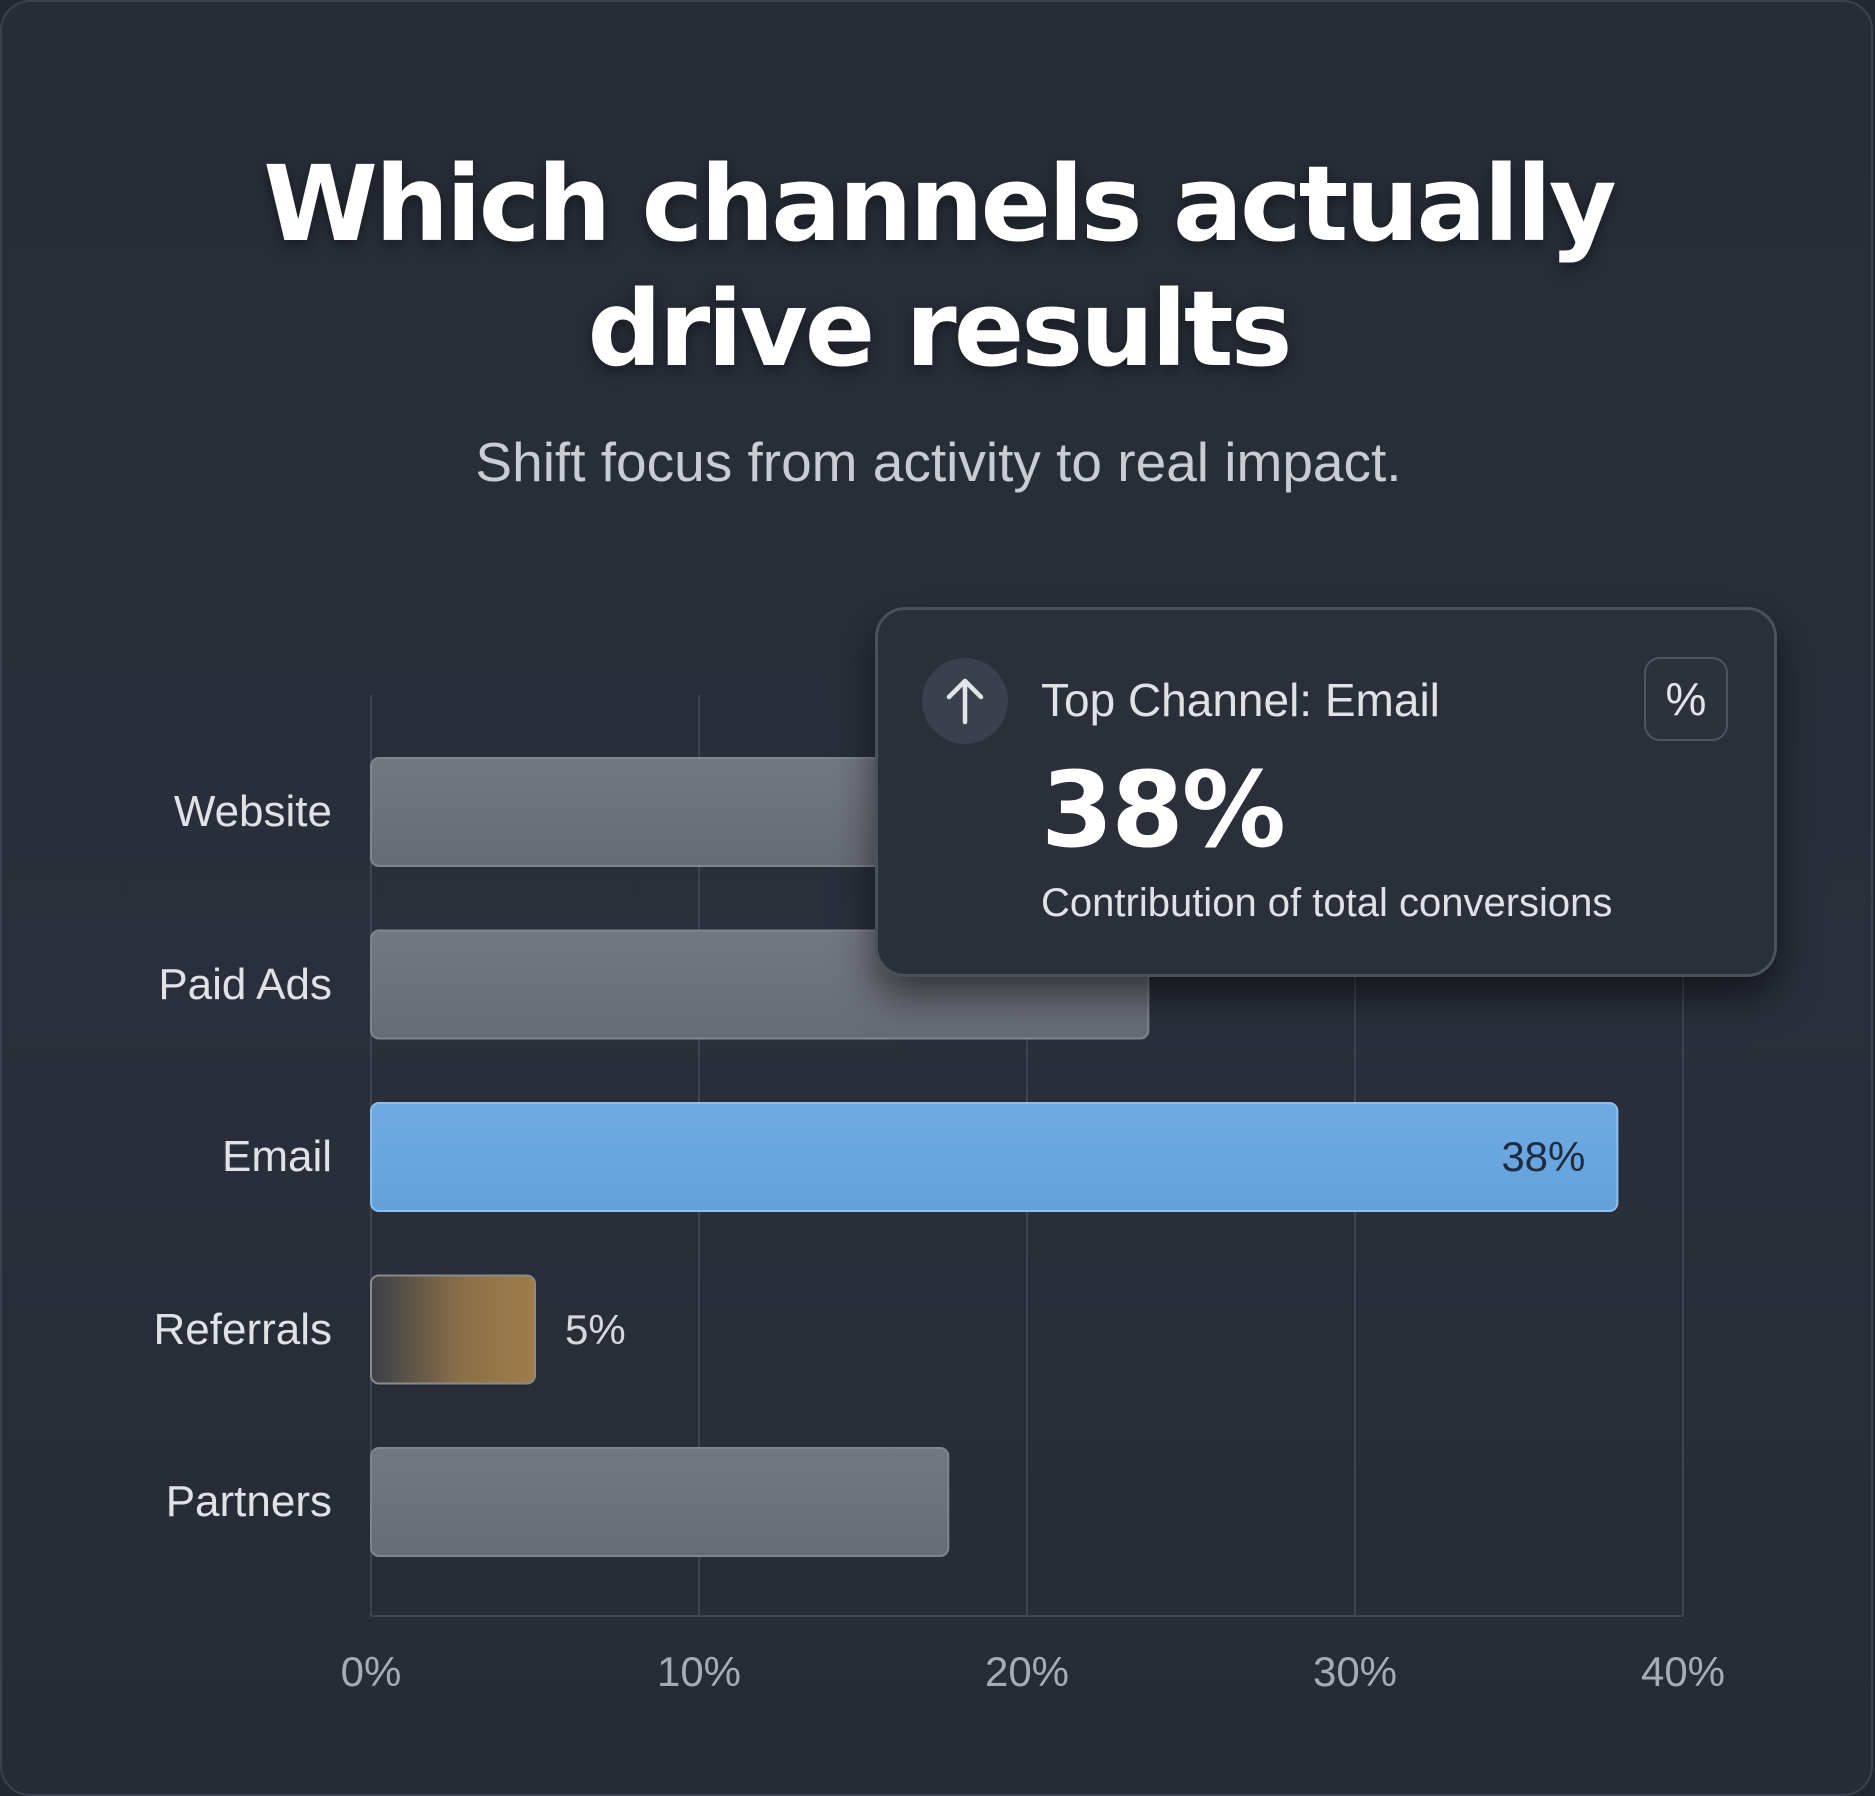 The image size is (1875, 1796). What do you see at coordinates (699, 1671) in the screenshot?
I see `x-tick-label-10: 10%` at bounding box center [699, 1671].